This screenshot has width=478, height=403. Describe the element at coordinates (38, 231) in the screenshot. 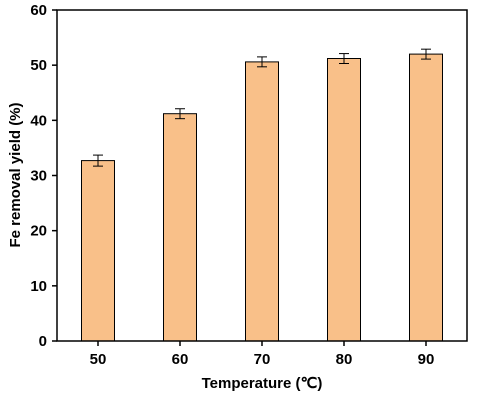

I see `y-tick-label: 20` at that location.